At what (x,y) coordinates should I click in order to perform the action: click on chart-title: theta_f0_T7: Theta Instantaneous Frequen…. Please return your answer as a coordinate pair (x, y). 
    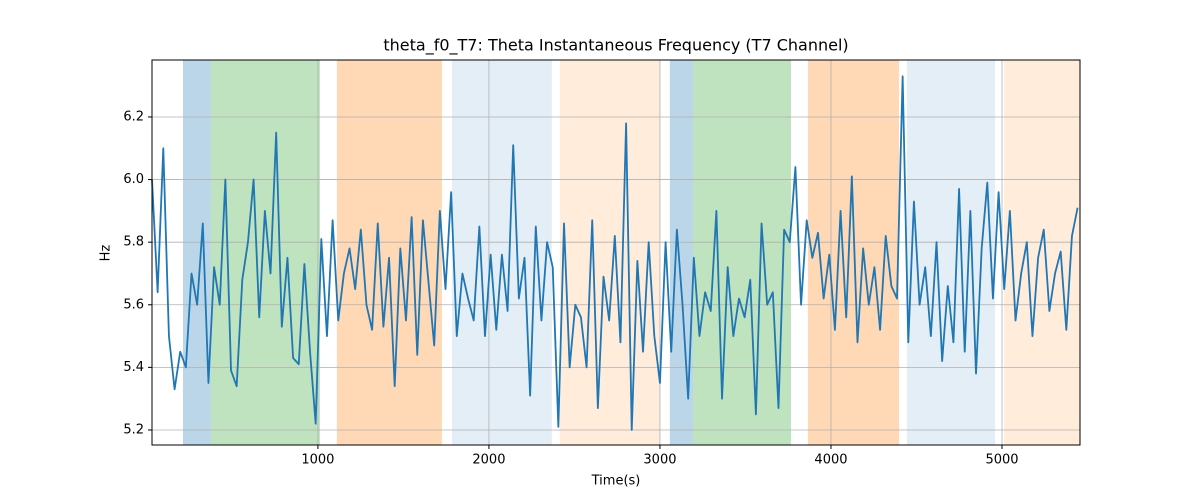
    Looking at the image, I should click on (615, 46).